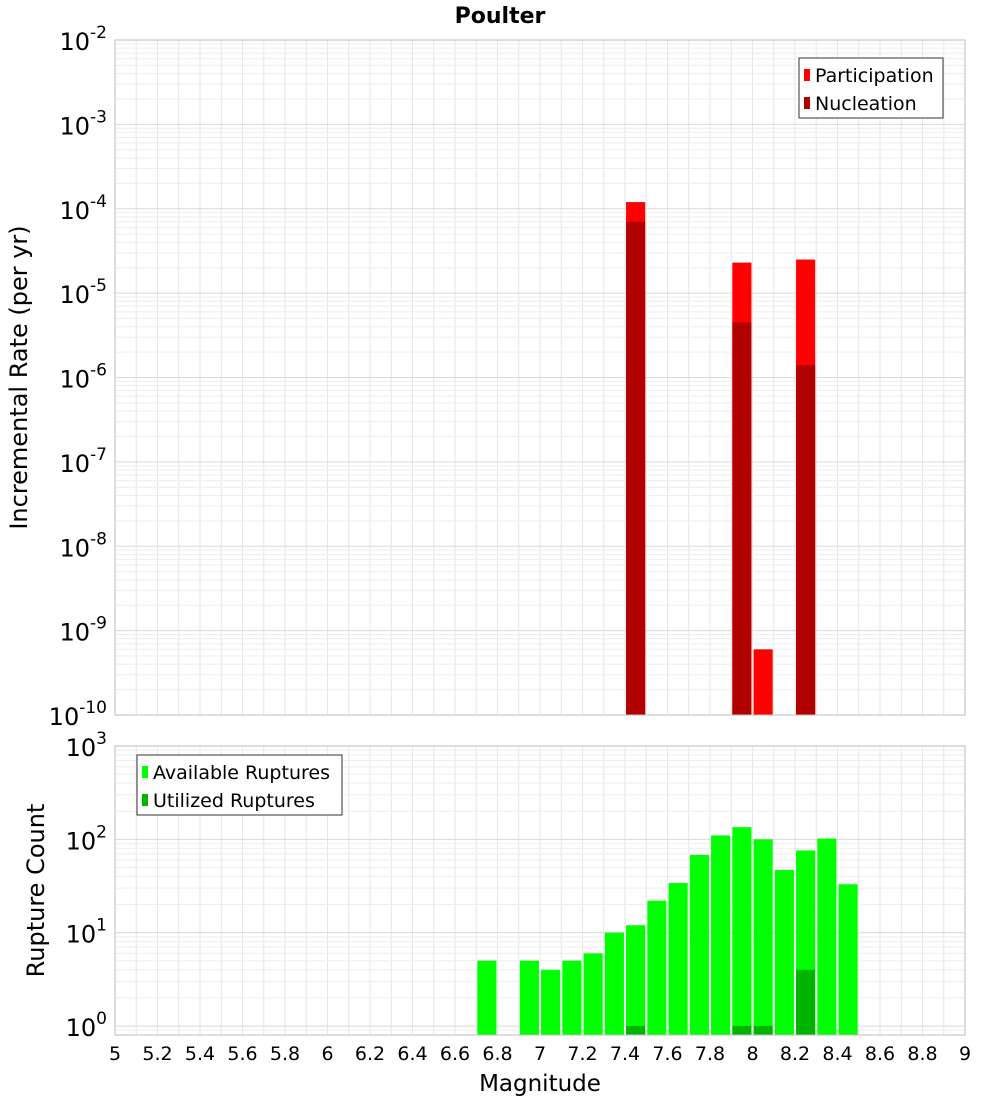 This screenshot has height=1100, width=1000. What do you see at coordinates (84, 292) in the screenshot?
I see `rate-y-tick-label: 10⁻⁵` at bounding box center [84, 292].